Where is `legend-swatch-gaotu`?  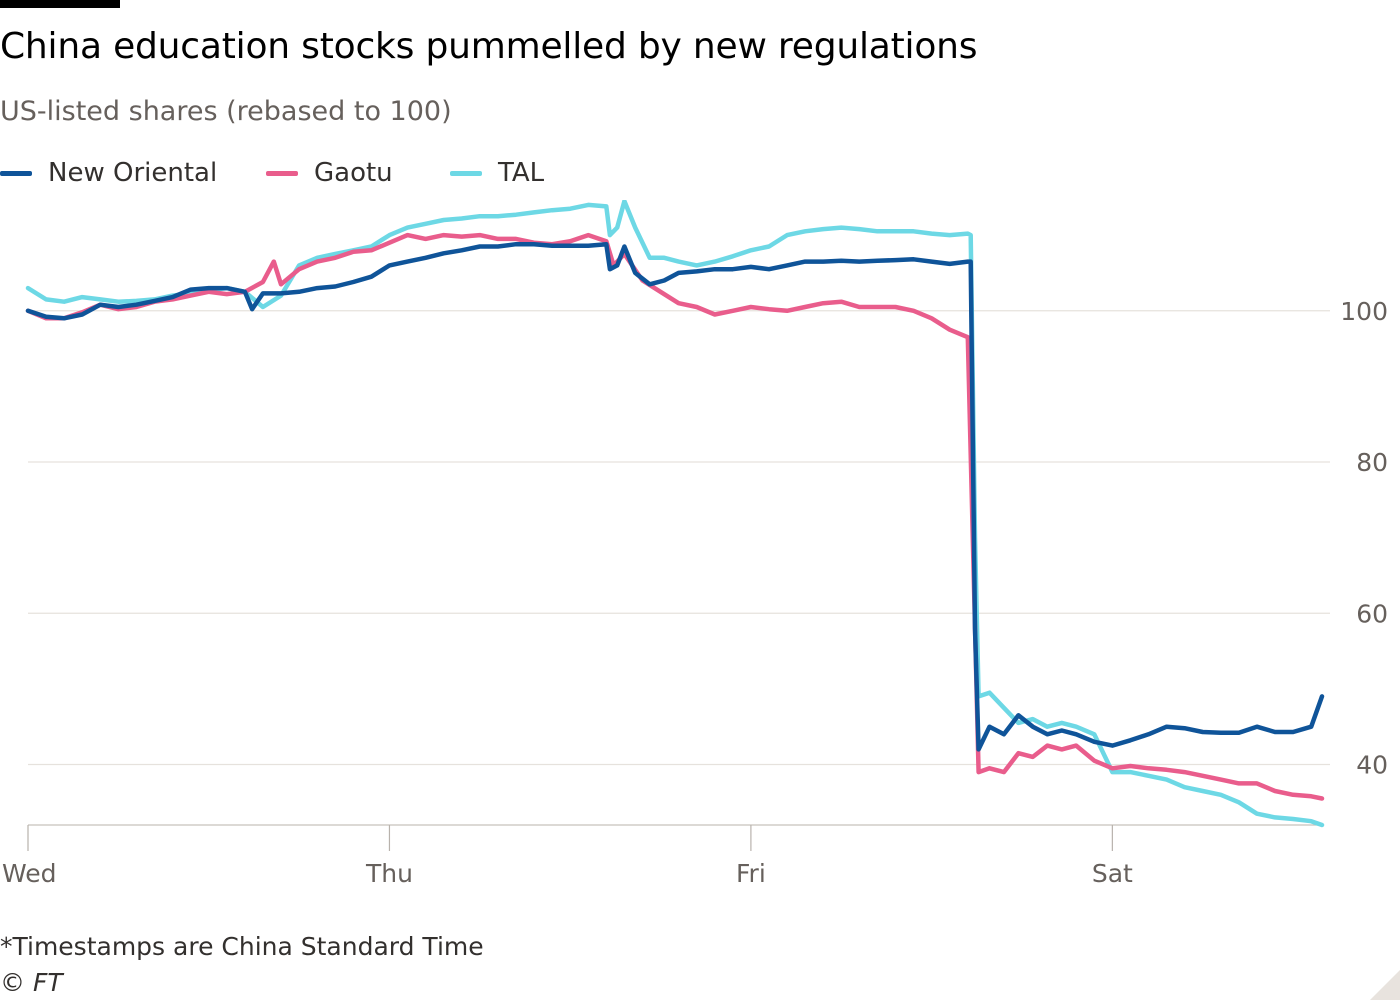 legend-swatch-gaotu is located at coordinates (282, 173).